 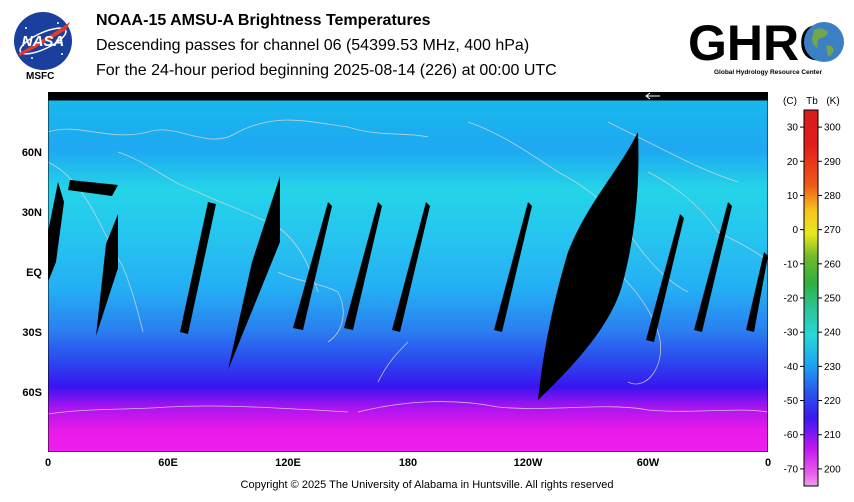 What do you see at coordinates (768, 463) in the screenshot?
I see `lon-label-0-right: 0` at bounding box center [768, 463].